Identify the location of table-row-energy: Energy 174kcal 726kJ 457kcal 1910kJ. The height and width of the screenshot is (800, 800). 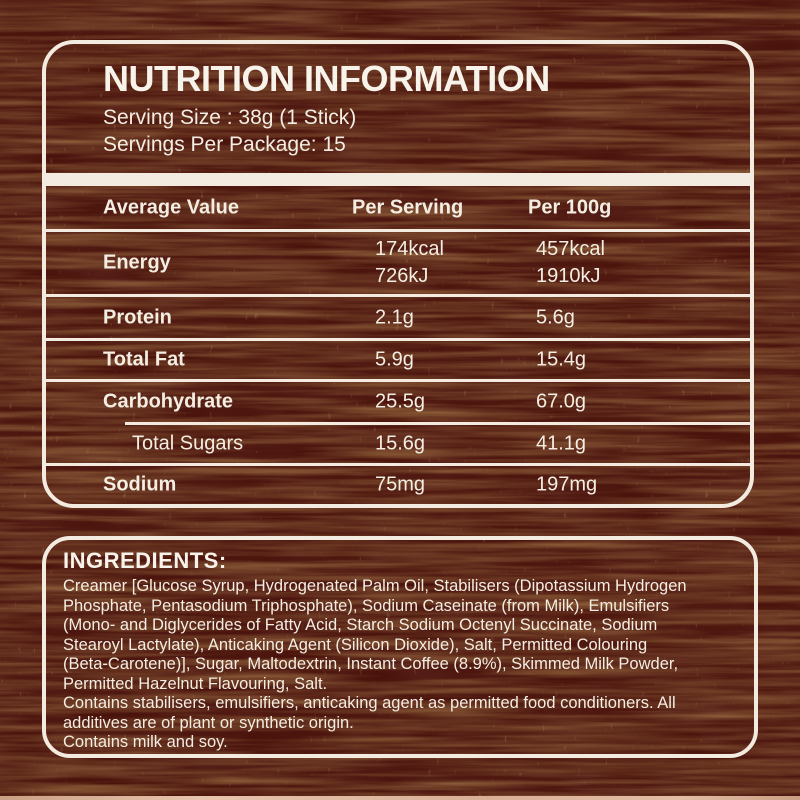
(398, 263).